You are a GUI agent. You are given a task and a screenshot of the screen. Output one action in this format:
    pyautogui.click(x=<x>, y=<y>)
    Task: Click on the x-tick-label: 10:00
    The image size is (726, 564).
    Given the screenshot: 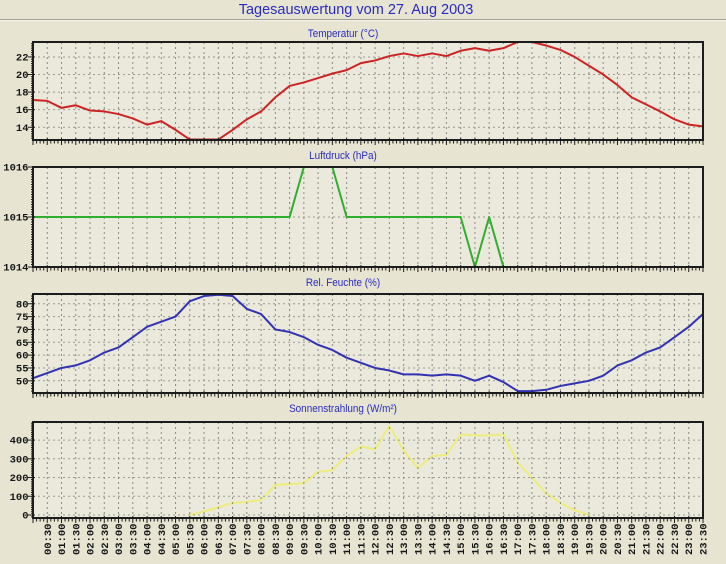 What is the action you would take?
    pyautogui.click(x=320, y=540)
    